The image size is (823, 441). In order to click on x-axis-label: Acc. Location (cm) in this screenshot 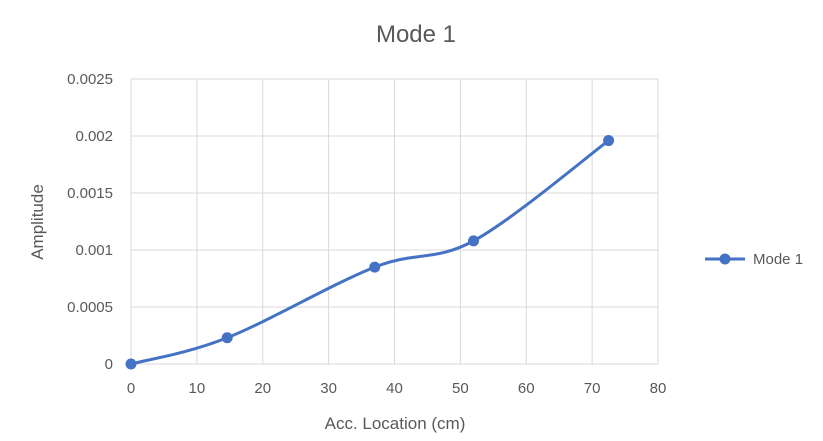, I will do `click(395, 423)`.